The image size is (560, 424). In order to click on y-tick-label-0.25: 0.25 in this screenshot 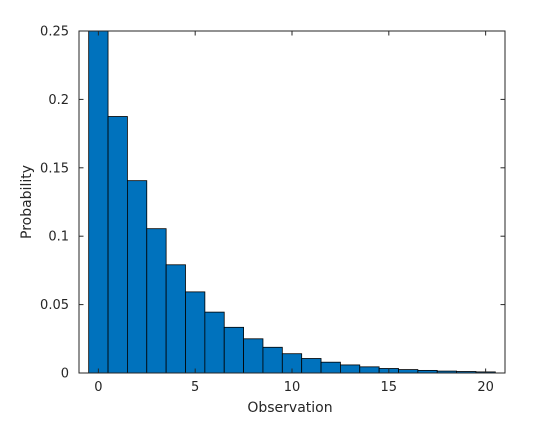, I will do `click(54, 32)`.